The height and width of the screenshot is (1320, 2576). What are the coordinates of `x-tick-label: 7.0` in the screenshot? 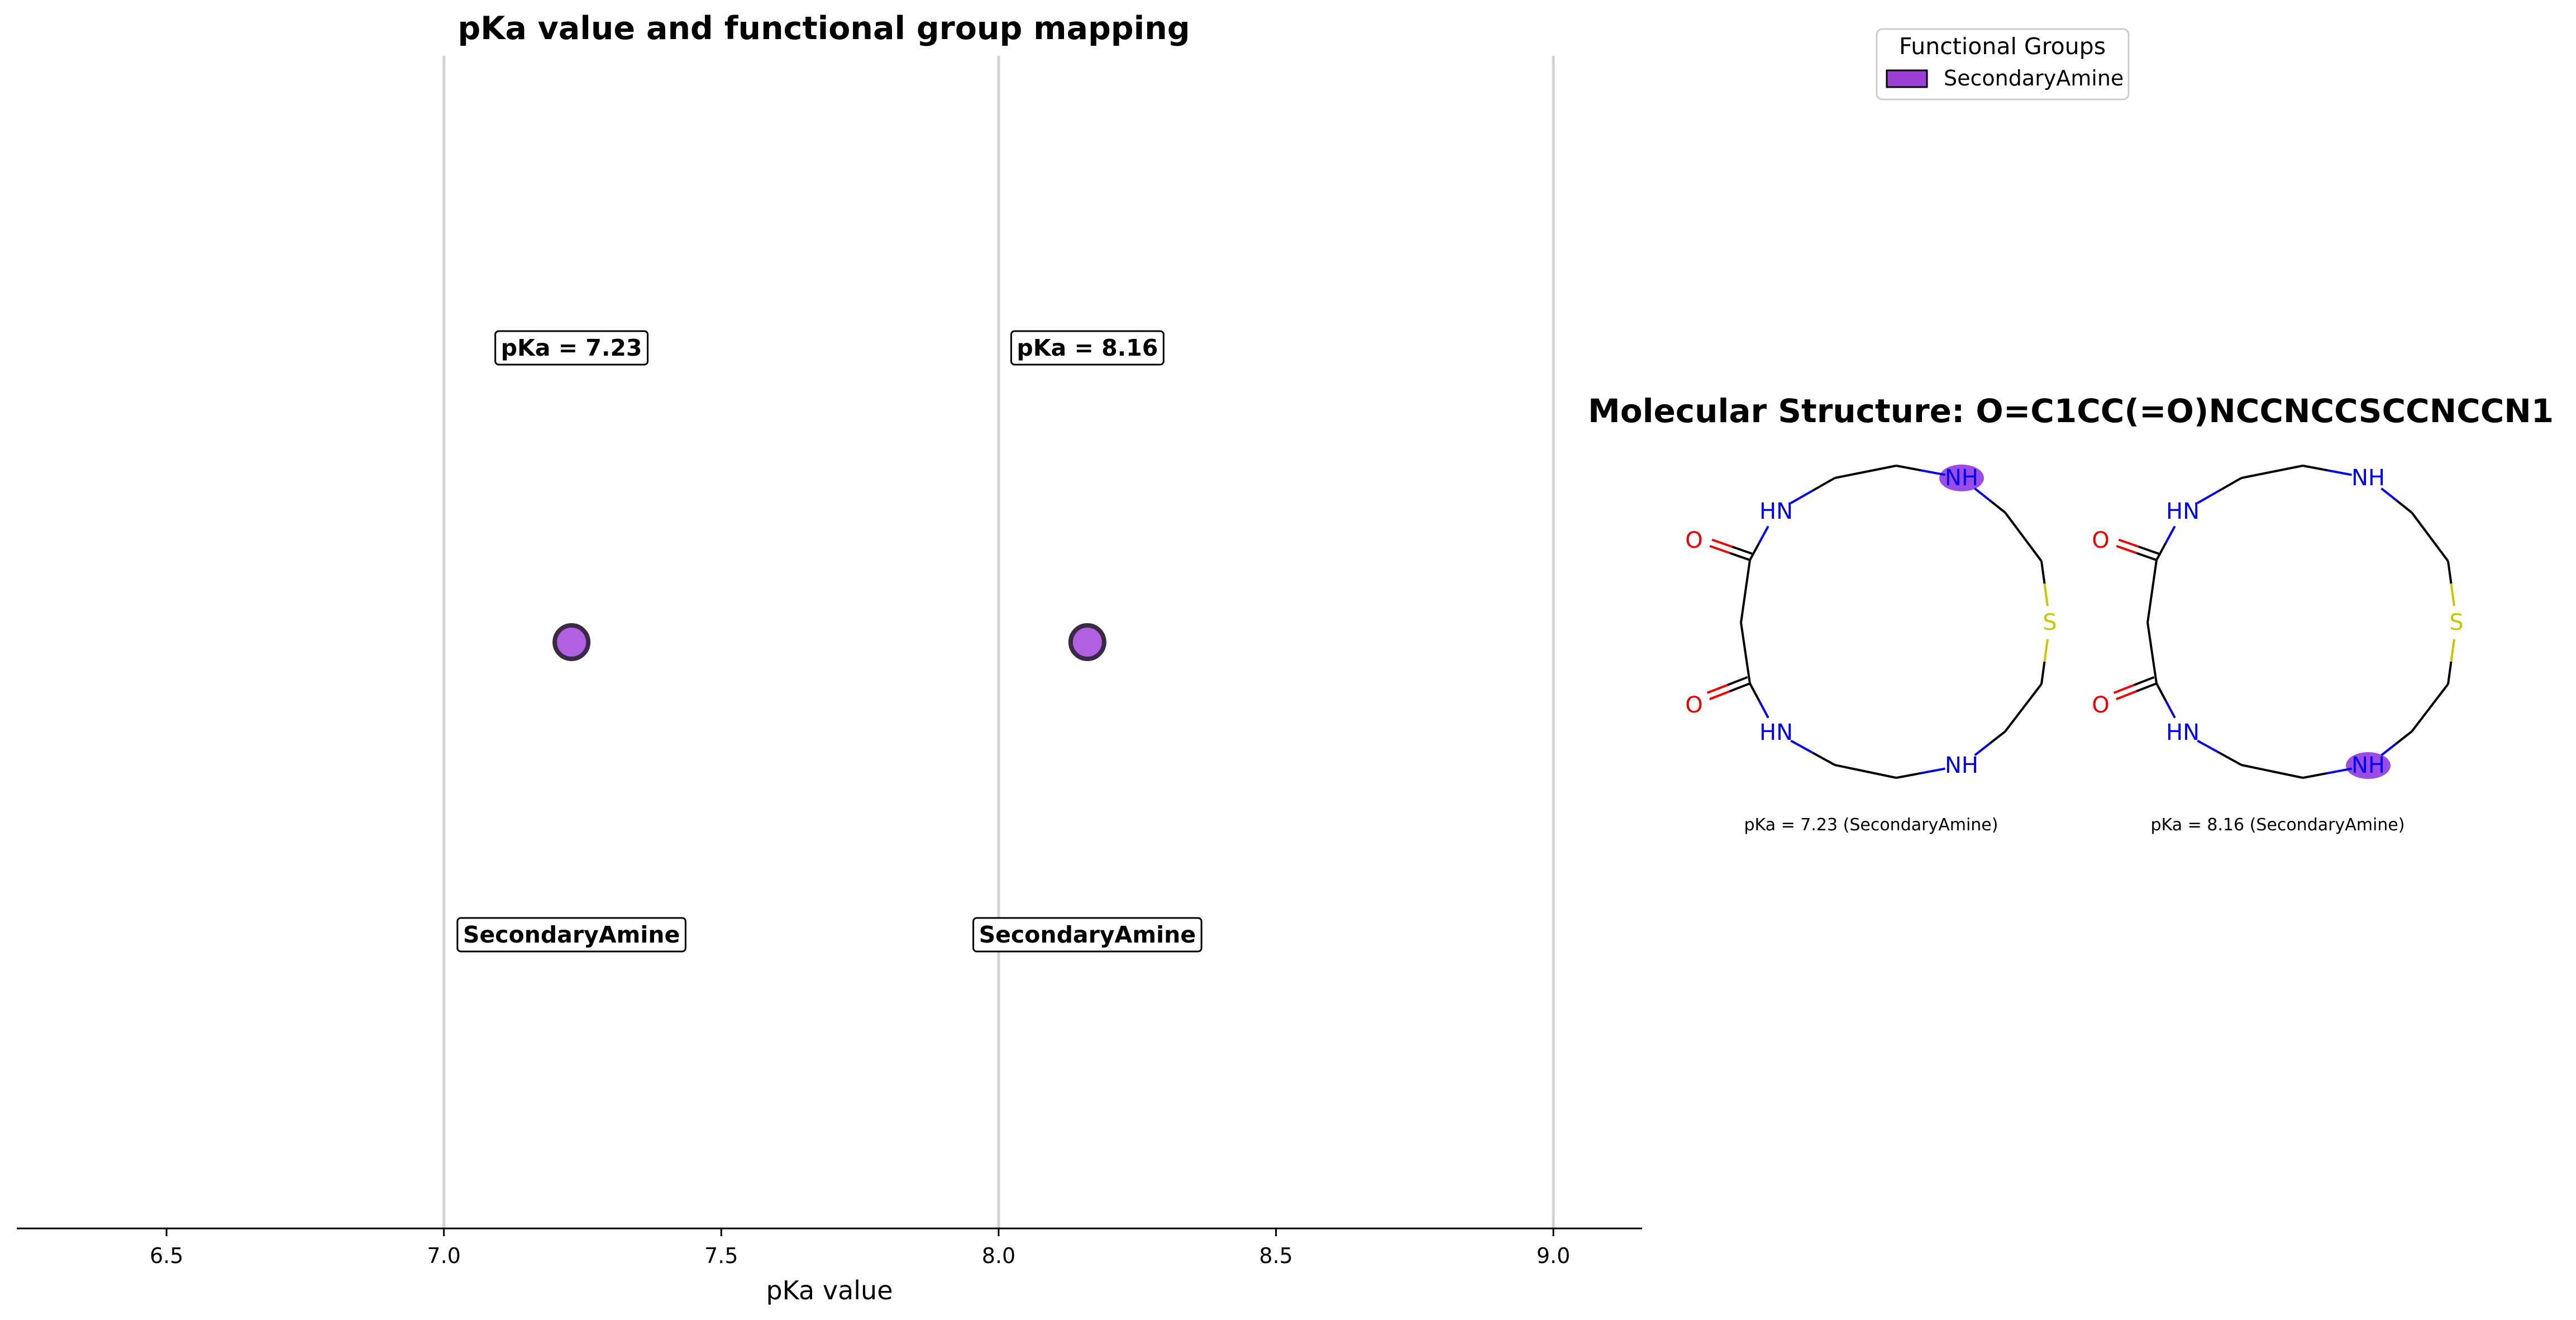 It's located at (444, 1256).